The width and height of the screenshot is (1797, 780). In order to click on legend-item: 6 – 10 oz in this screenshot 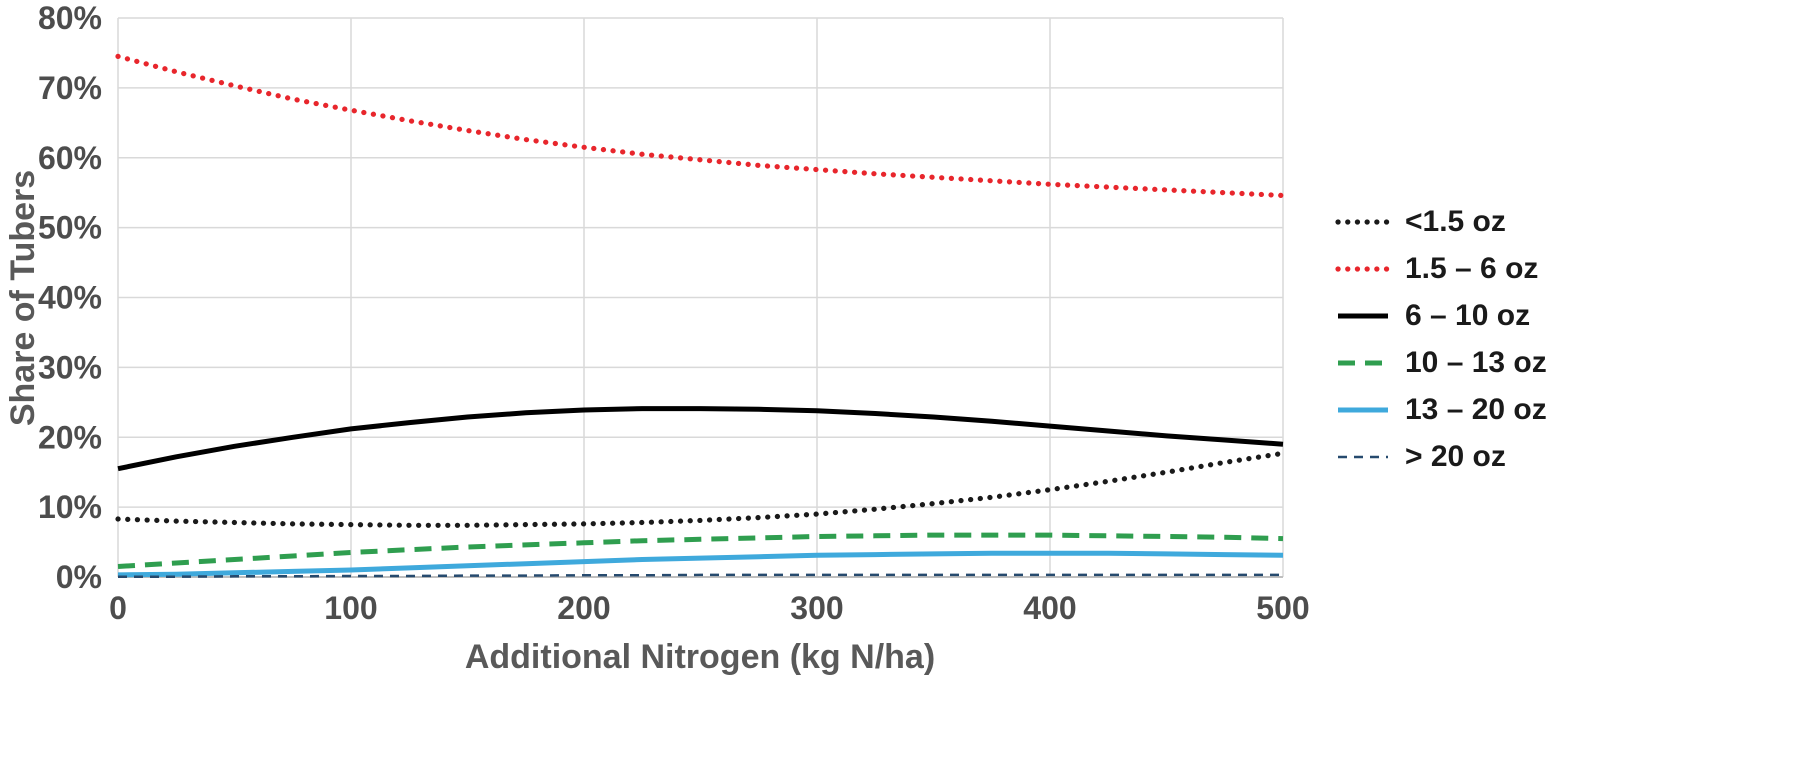, I will do `click(1465, 315)`.